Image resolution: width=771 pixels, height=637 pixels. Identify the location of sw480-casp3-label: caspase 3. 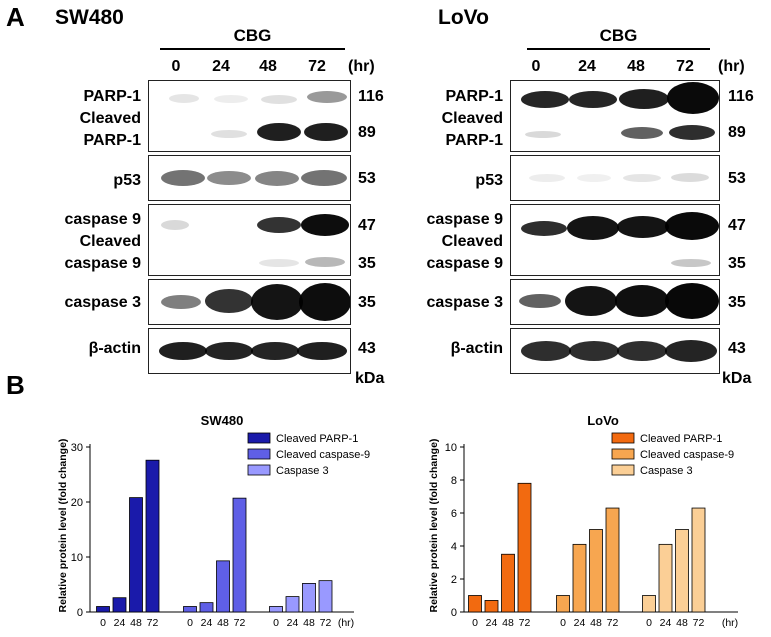
(102, 302).